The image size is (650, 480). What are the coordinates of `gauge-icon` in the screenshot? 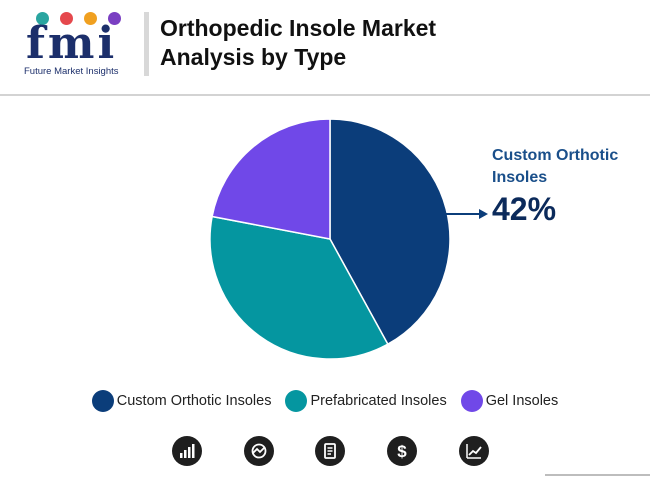 It's located at (259, 451).